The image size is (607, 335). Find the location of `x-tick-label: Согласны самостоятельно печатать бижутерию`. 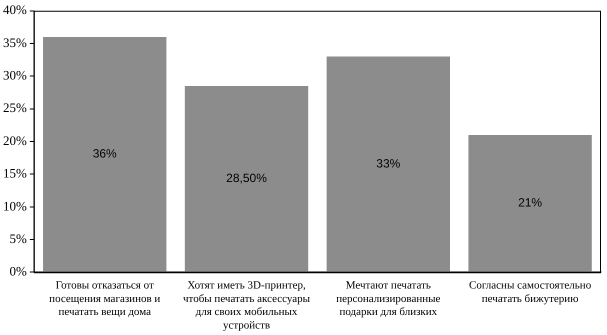

x-tick-label: Согласны самостоятельно печатать бижутерию is located at coordinates (530, 292).